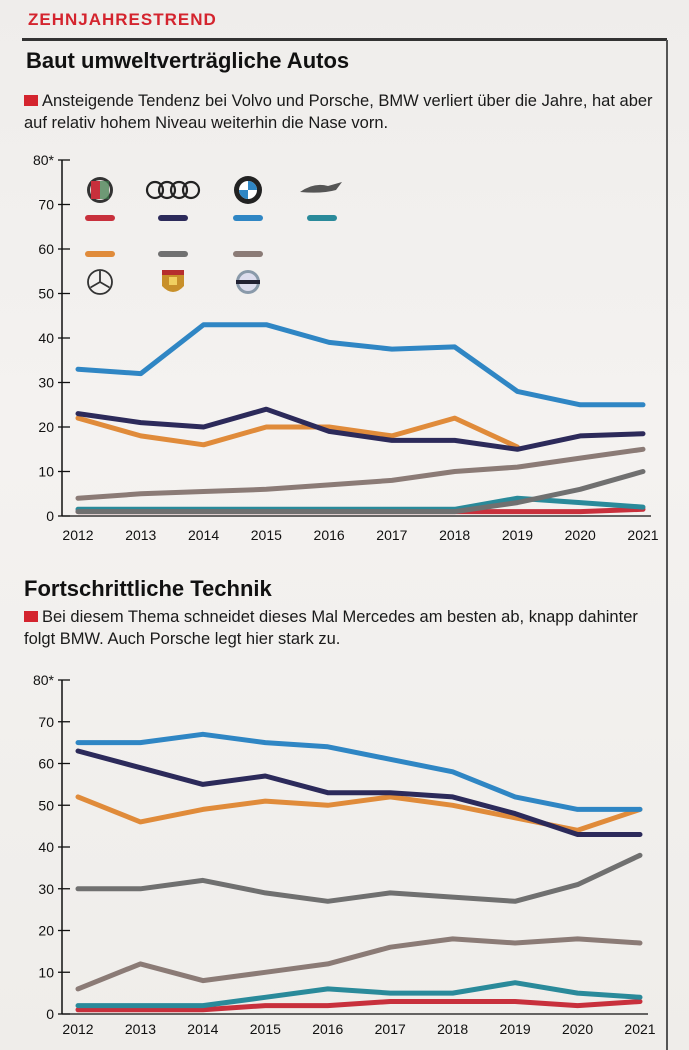 The width and height of the screenshot is (689, 1050). What do you see at coordinates (248, 190) in the screenshot?
I see `bmw-roundel-logo-icon` at bounding box center [248, 190].